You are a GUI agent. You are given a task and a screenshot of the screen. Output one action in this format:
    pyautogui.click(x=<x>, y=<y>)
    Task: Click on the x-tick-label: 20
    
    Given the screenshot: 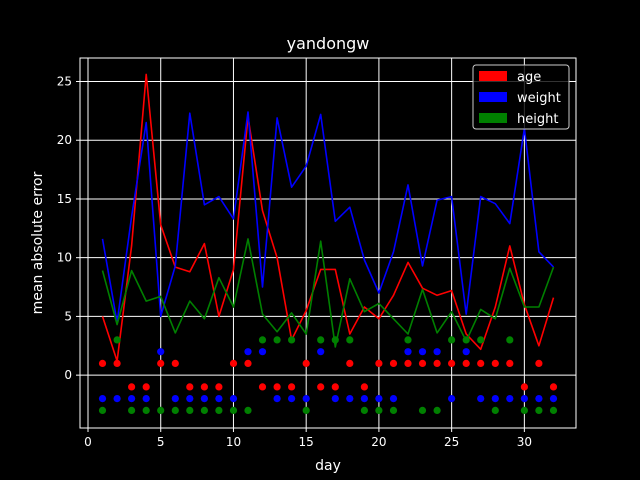 What is the action you would take?
    pyautogui.click(x=378, y=442)
    